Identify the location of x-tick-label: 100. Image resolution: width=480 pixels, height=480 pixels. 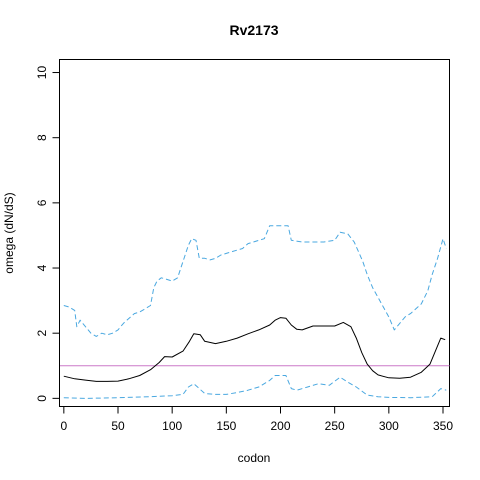
(172, 426).